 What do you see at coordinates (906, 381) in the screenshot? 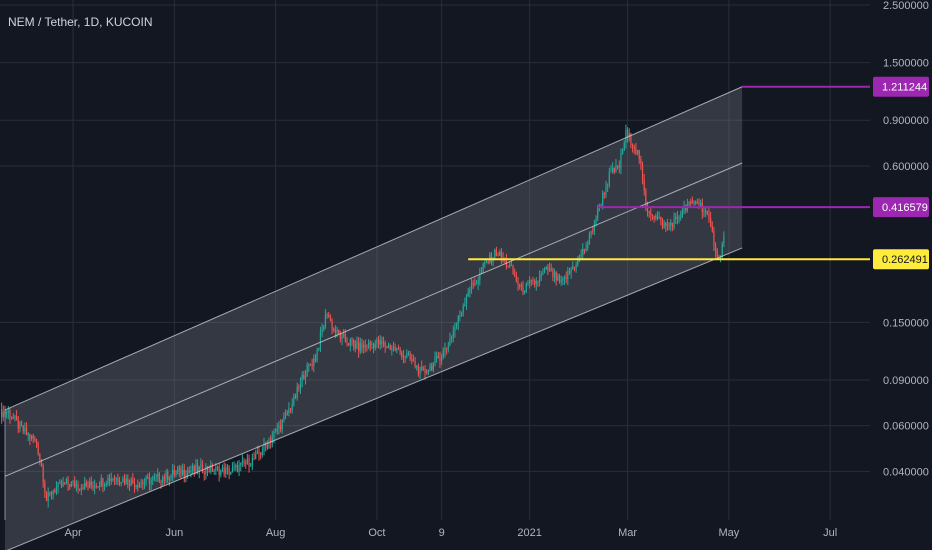
I see `y-tick-label: 0.090000` at bounding box center [906, 381].